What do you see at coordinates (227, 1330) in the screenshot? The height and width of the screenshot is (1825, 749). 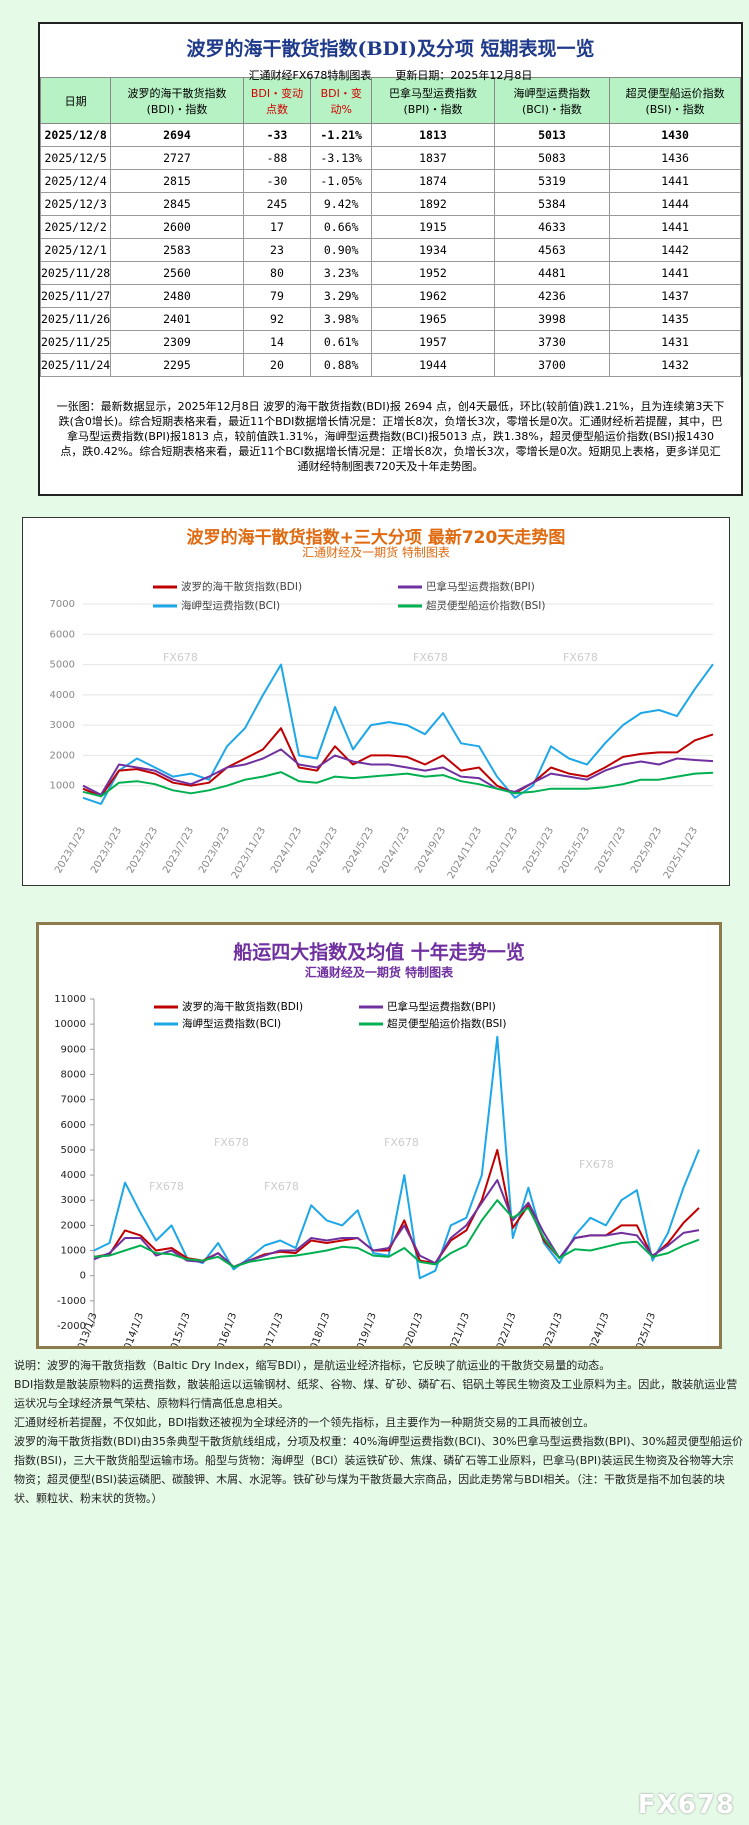 I see `x-tick-label: 2016/1/3` at bounding box center [227, 1330].